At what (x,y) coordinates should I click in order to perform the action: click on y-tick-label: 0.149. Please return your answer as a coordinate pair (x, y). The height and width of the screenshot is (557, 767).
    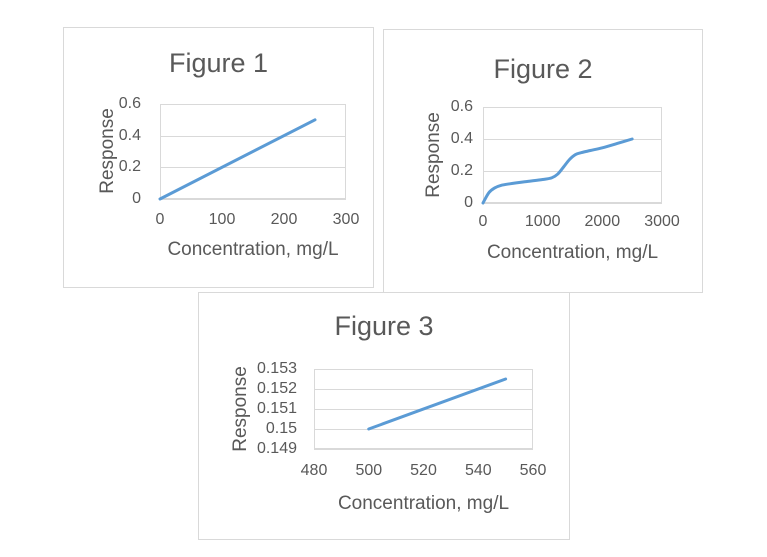
    Looking at the image, I should click on (276, 448).